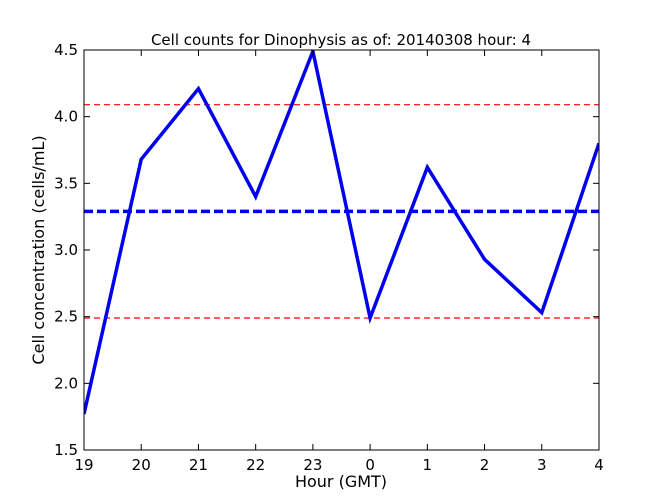 The height and width of the screenshot is (500, 666). Describe the element at coordinates (66, 117) in the screenshot. I see `y-tick-label-4.0: 4.0` at that location.